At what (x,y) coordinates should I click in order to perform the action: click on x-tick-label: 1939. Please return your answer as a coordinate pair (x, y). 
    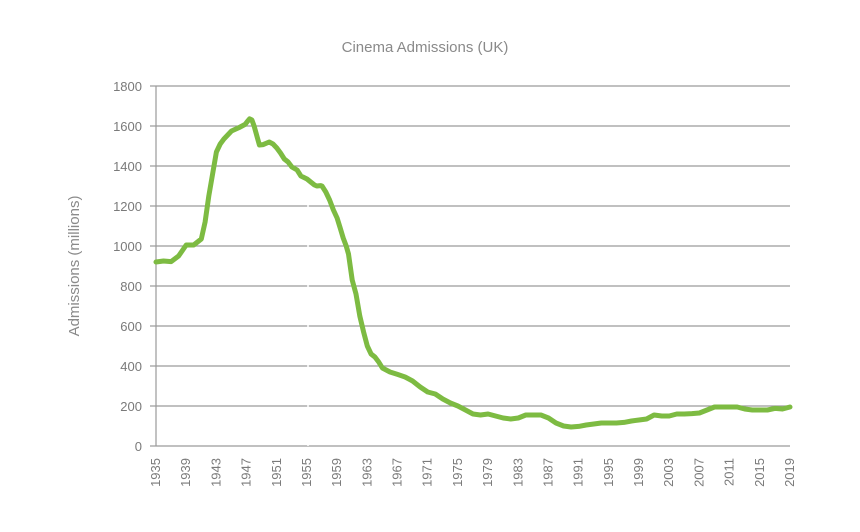
    Looking at the image, I should click on (185, 472).